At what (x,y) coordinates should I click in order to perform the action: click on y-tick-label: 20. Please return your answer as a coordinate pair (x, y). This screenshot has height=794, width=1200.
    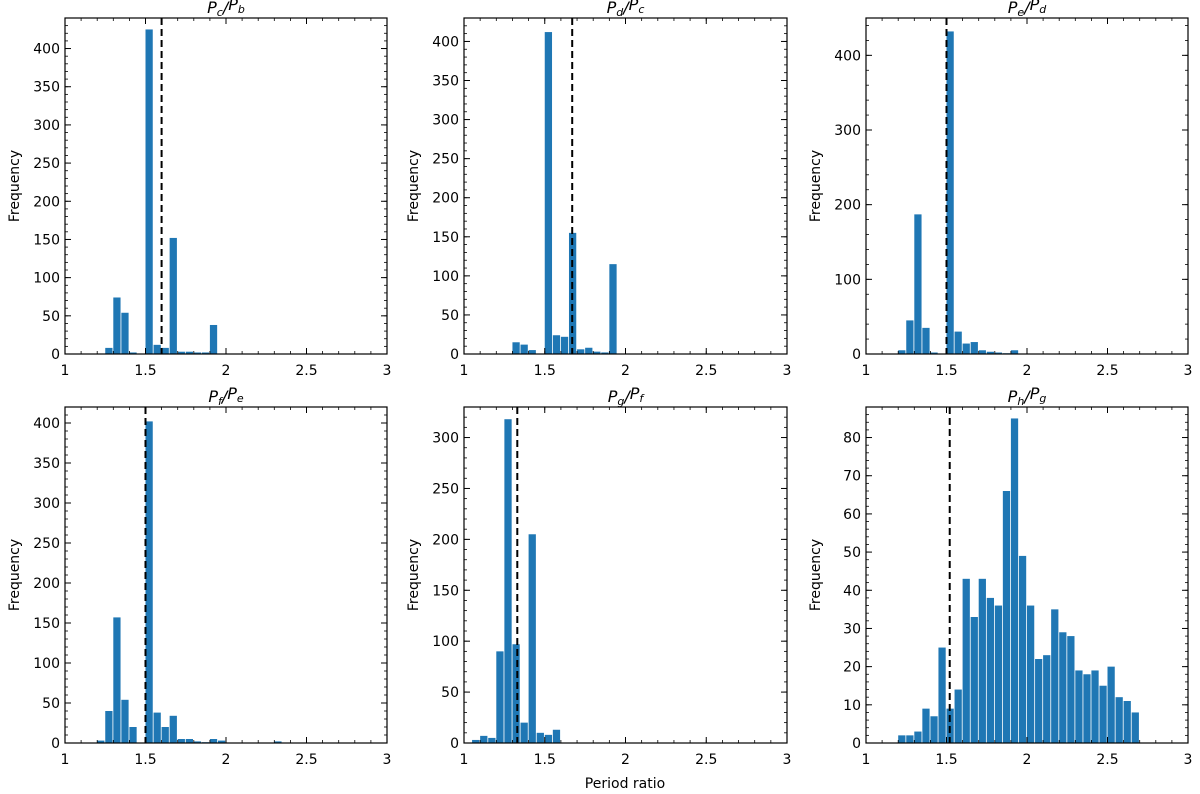
    Looking at the image, I should click on (852, 668).